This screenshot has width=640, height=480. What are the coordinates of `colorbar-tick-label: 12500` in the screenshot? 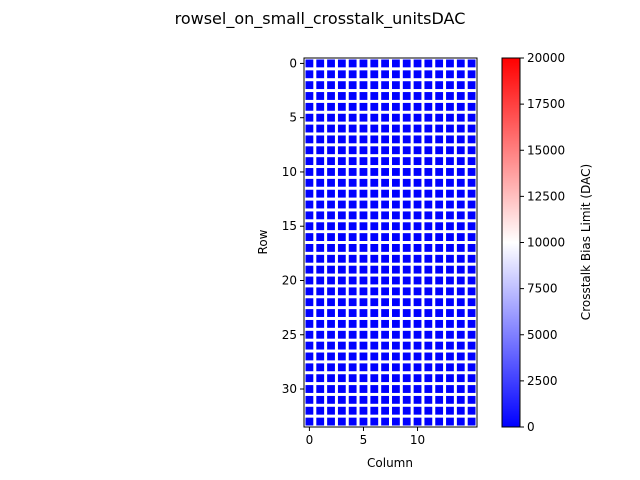 It's located at (546, 196).